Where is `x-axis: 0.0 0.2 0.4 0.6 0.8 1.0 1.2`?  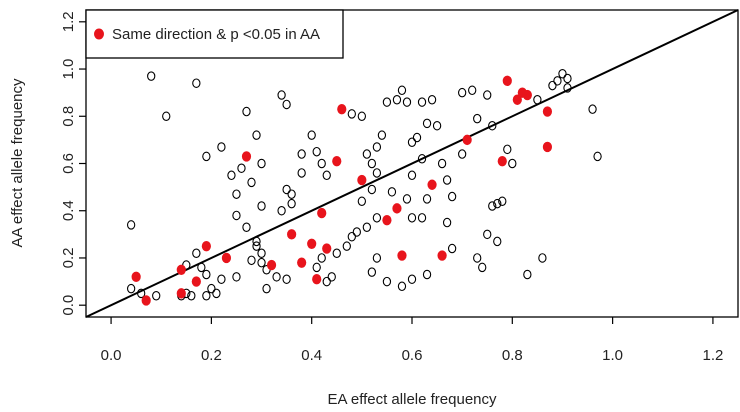
x-axis: 0.0 0.2 0.4 0.6 0.8 1.0 1.2 is located at coordinates (412, 340).